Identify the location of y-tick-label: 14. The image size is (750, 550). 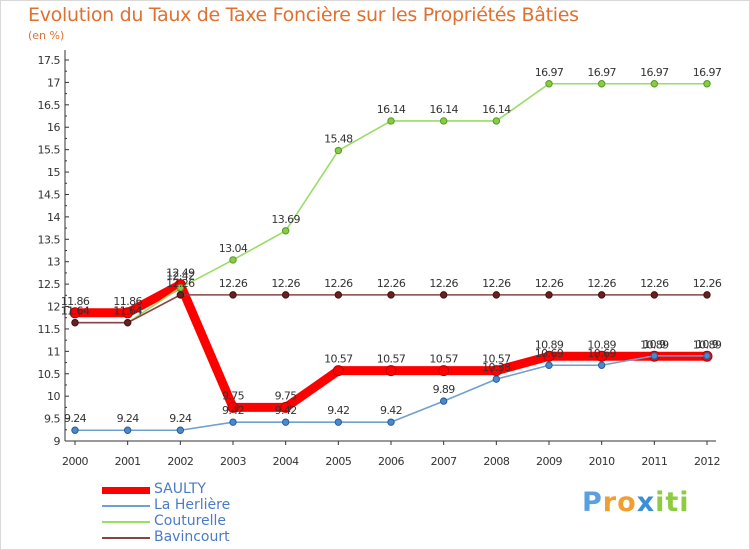
(53, 217).